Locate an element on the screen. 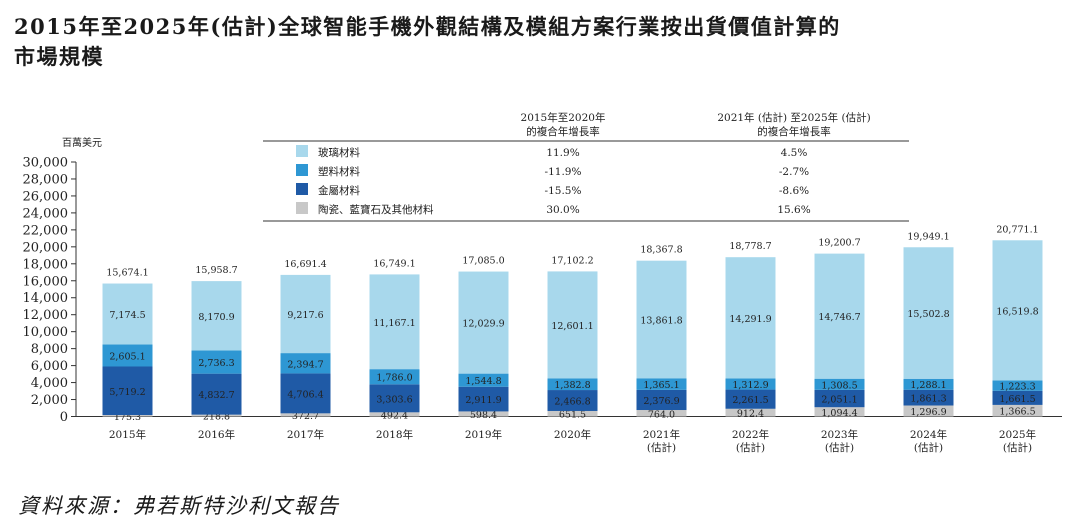  data-label: 1,365.1 is located at coordinates (661, 385).